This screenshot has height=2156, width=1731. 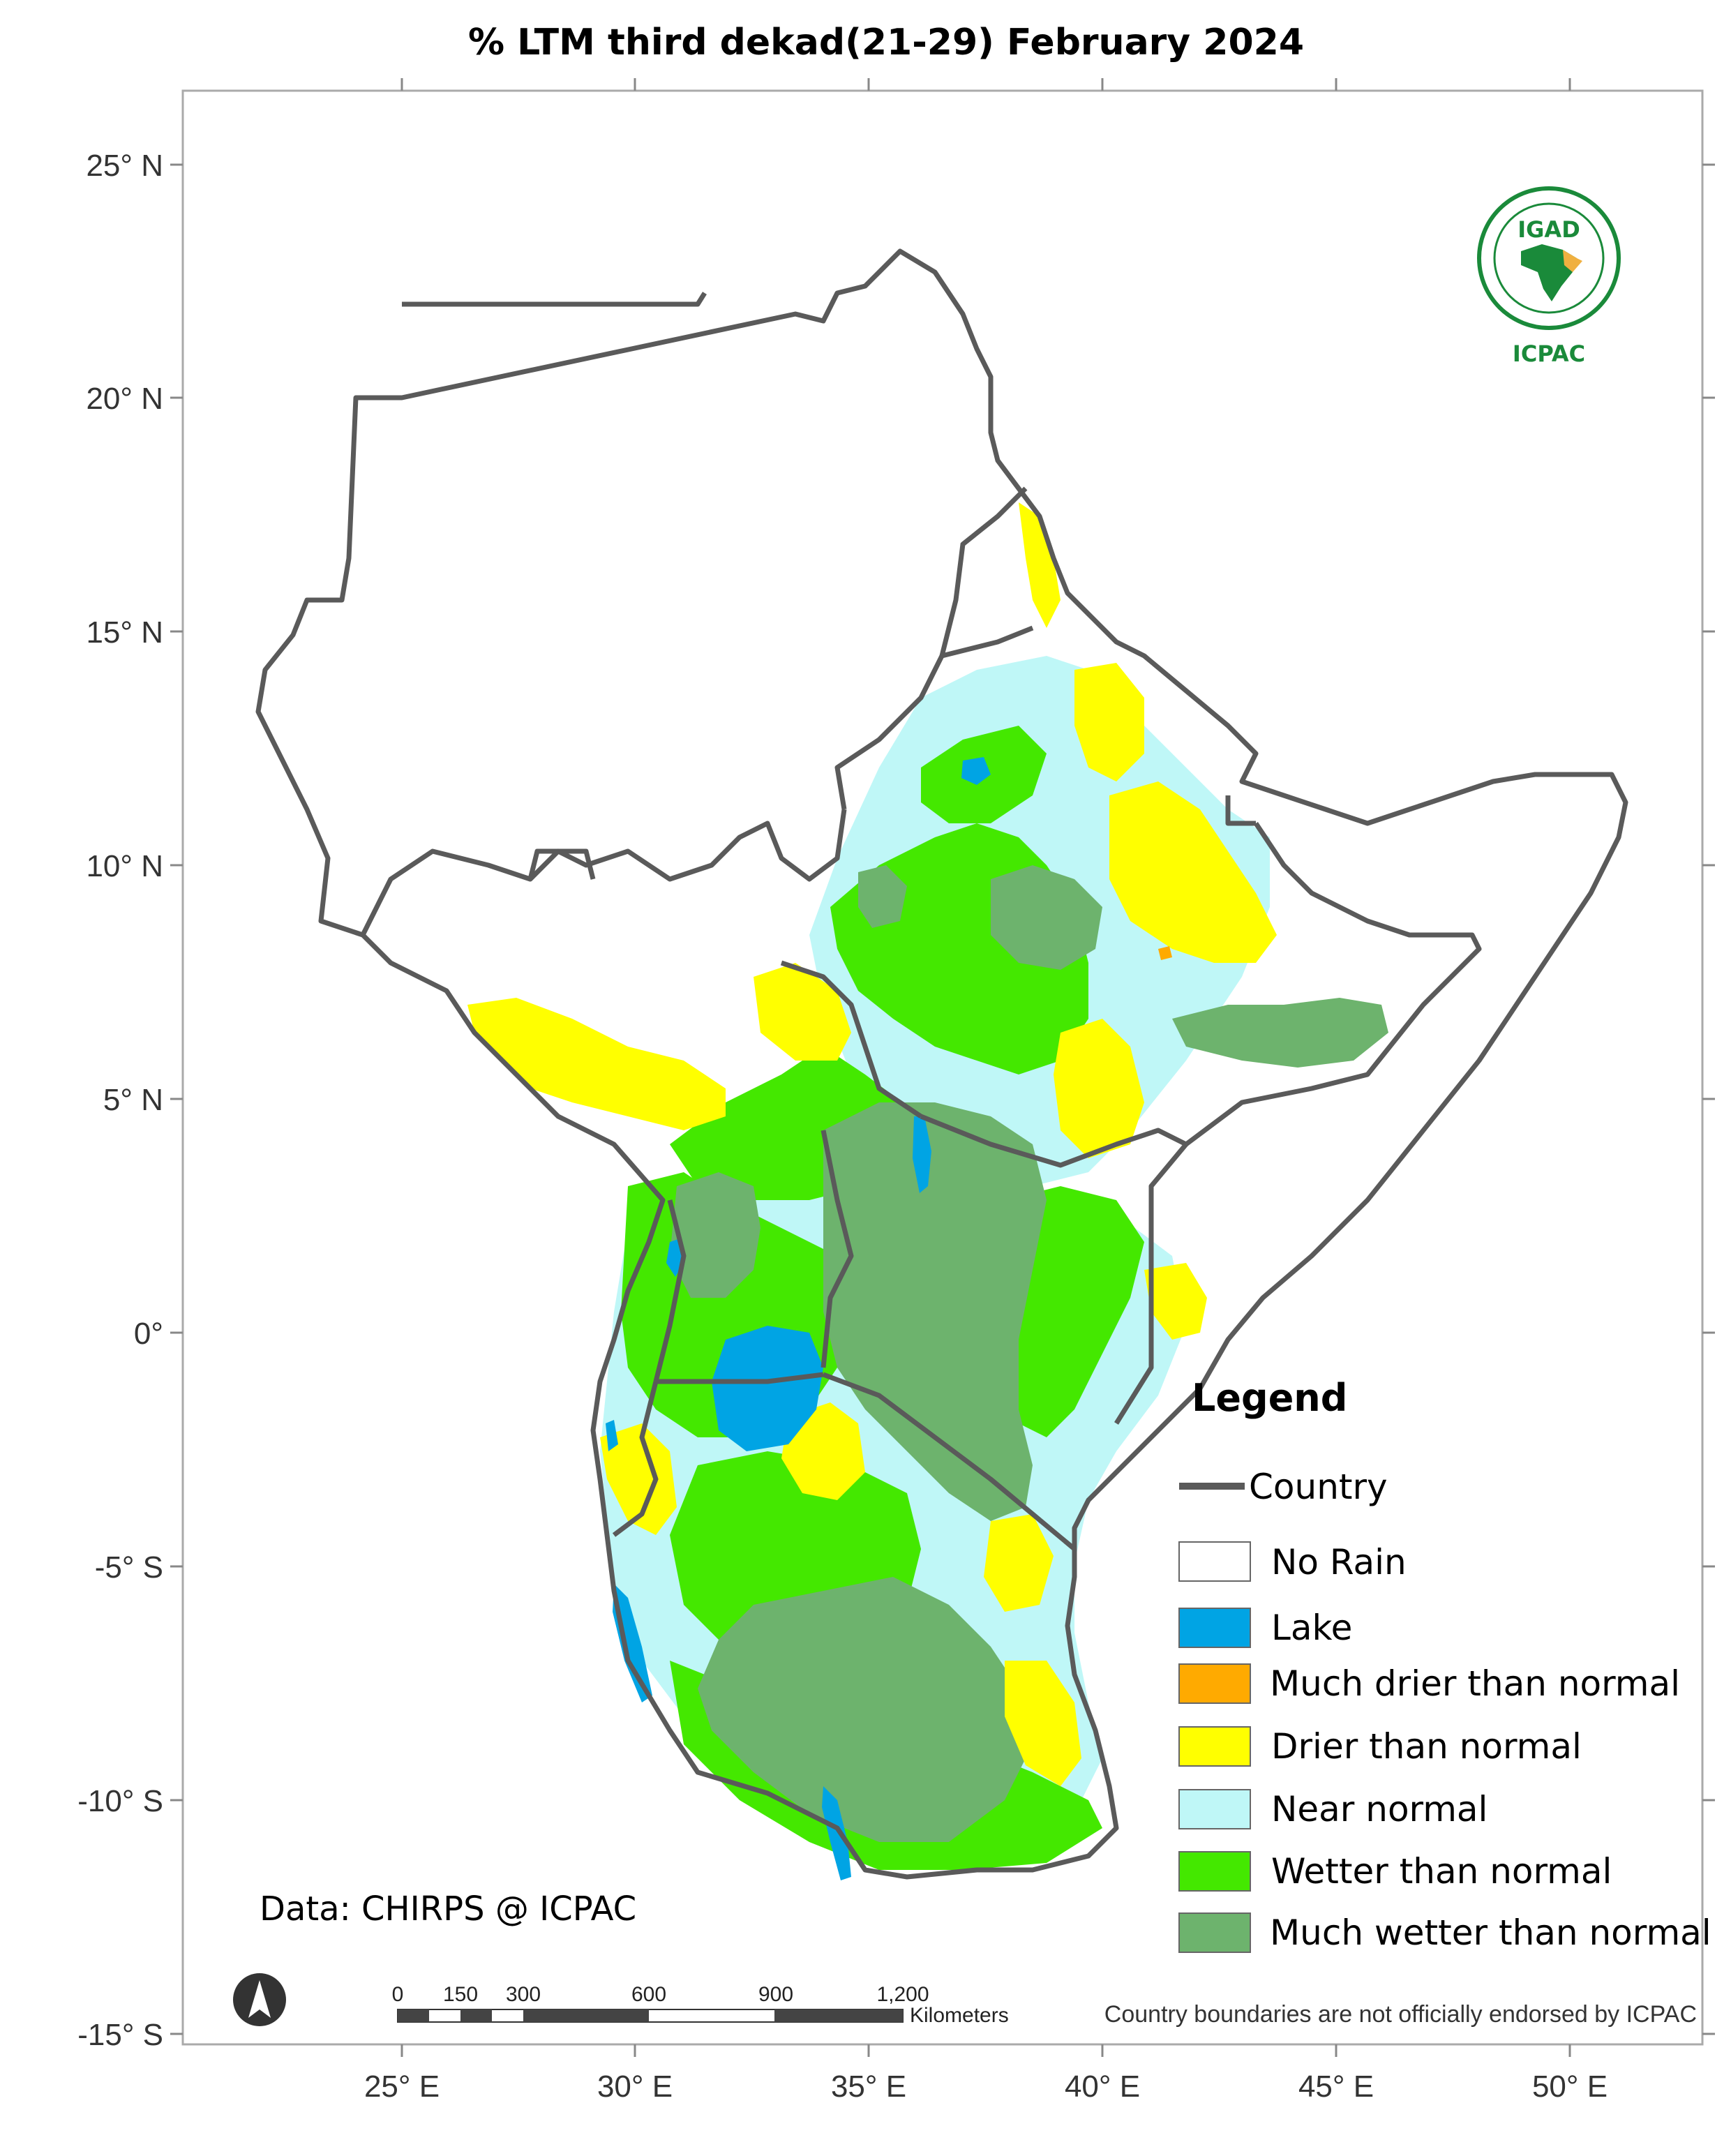 I want to click on scale-unit: Kilometers, so click(x=959, y=2015).